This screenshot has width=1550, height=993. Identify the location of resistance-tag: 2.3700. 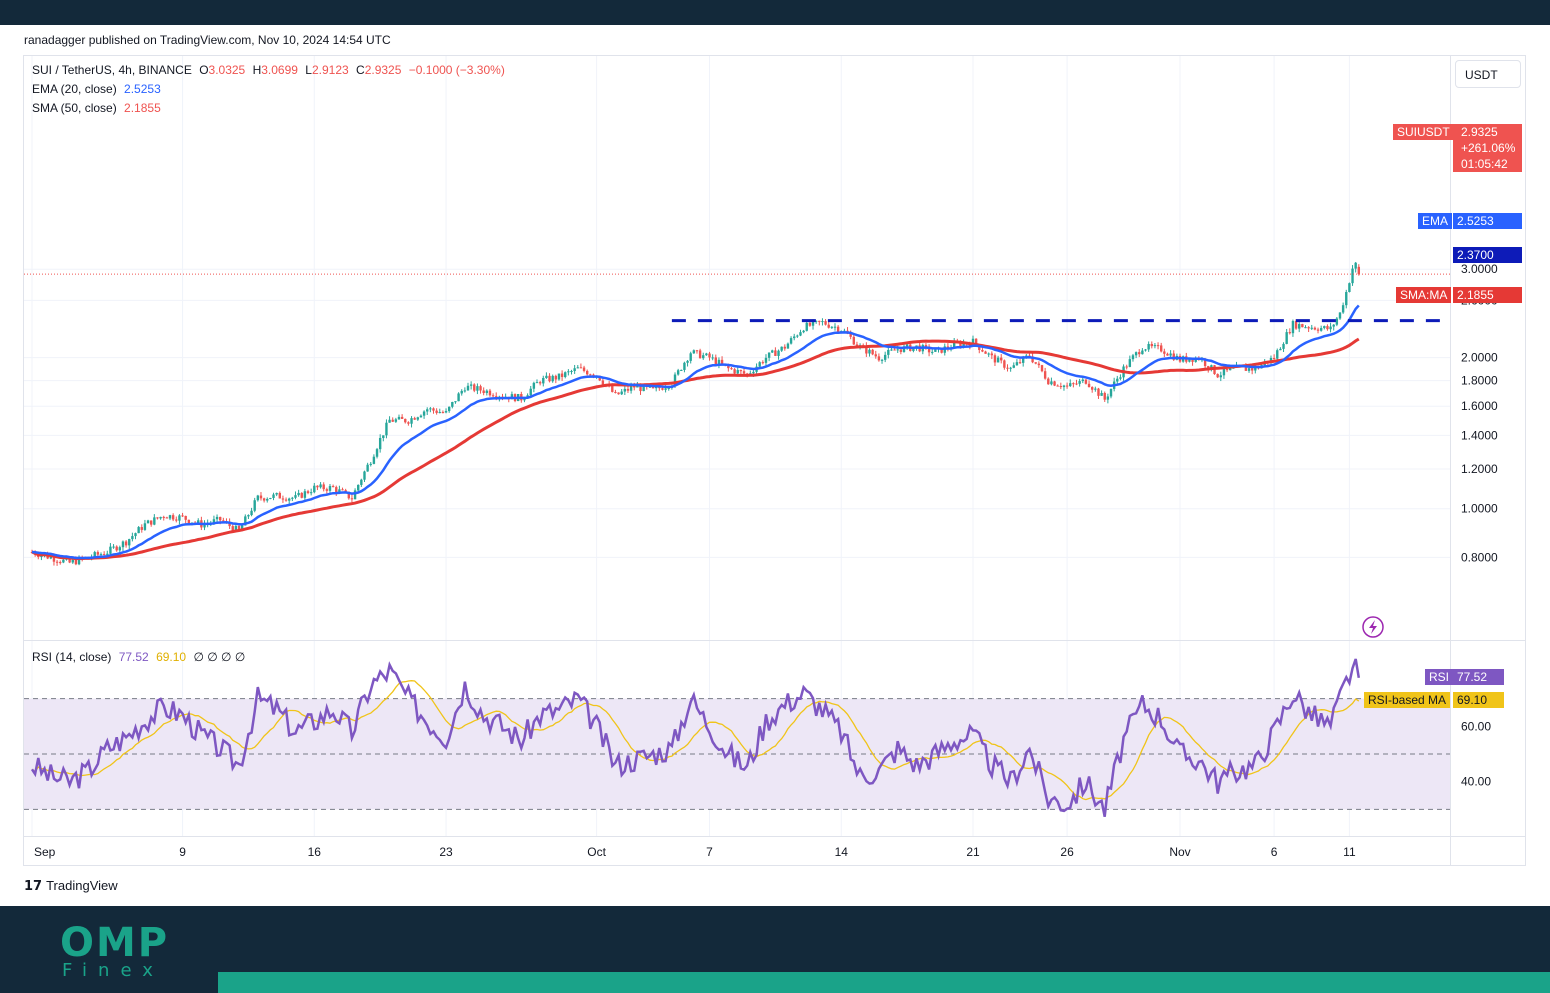
(1487, 255).